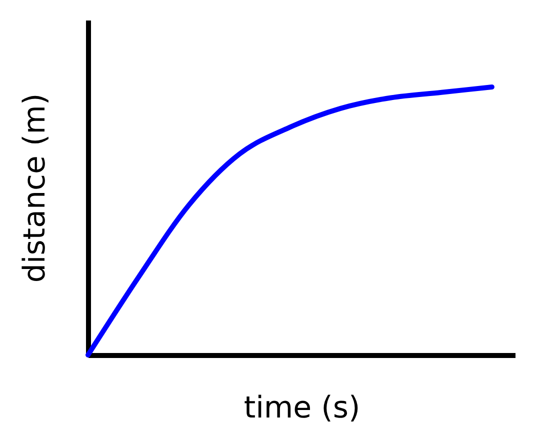 The image size is (543, 443). What do you see at coordinates (35, 188) in the screenshot?
I see `y-axis-title: distance (m)` at bounding box center [35, 188].